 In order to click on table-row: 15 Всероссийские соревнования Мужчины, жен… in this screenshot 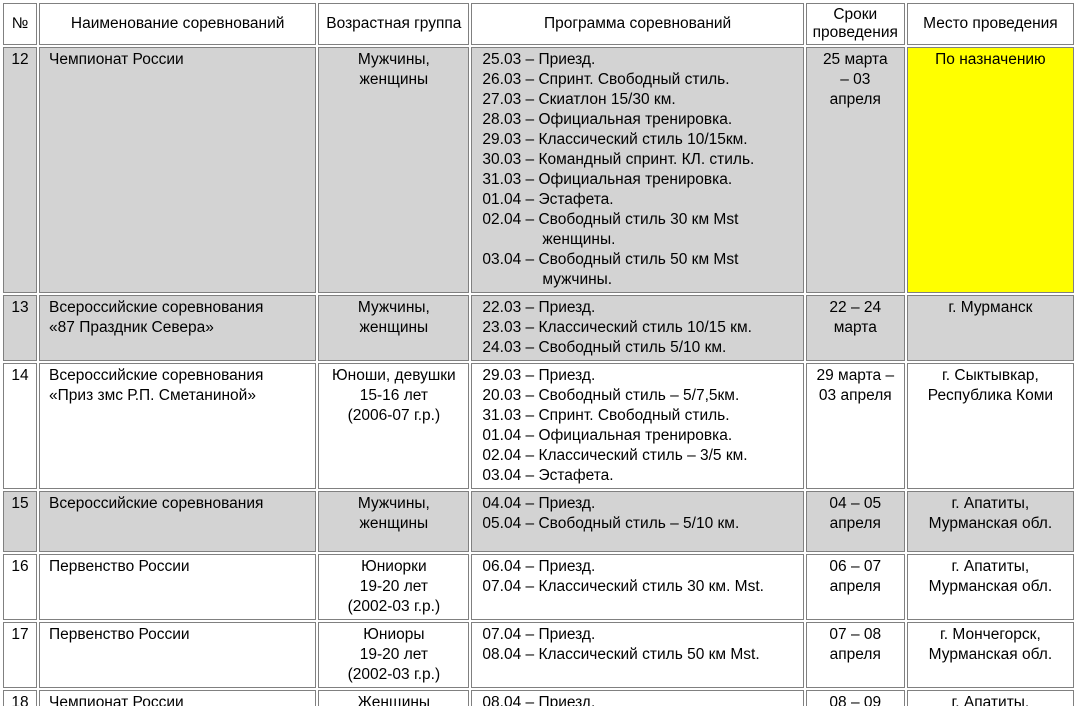, I will do `click(538, 521)`.